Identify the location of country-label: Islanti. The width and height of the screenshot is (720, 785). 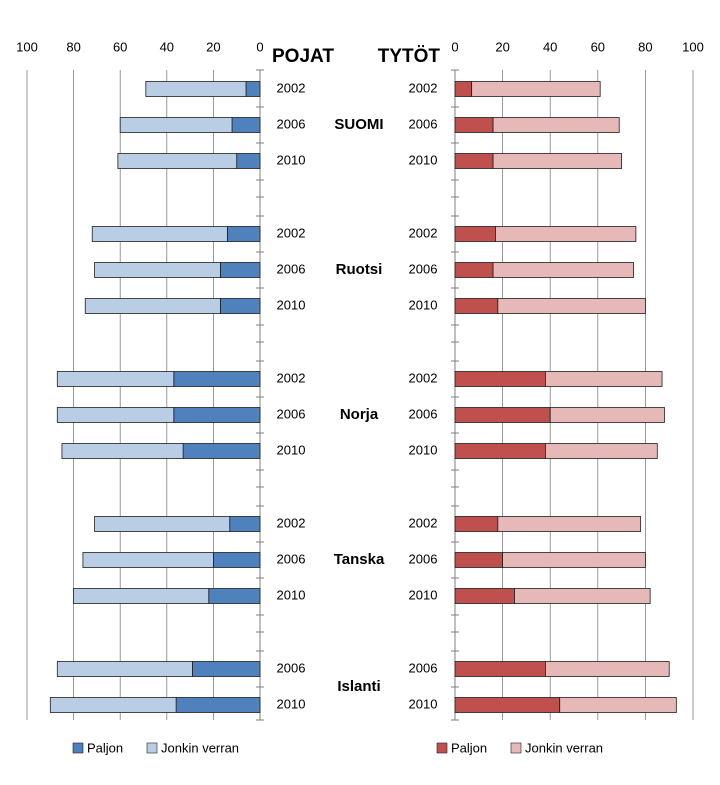
(358, 686).